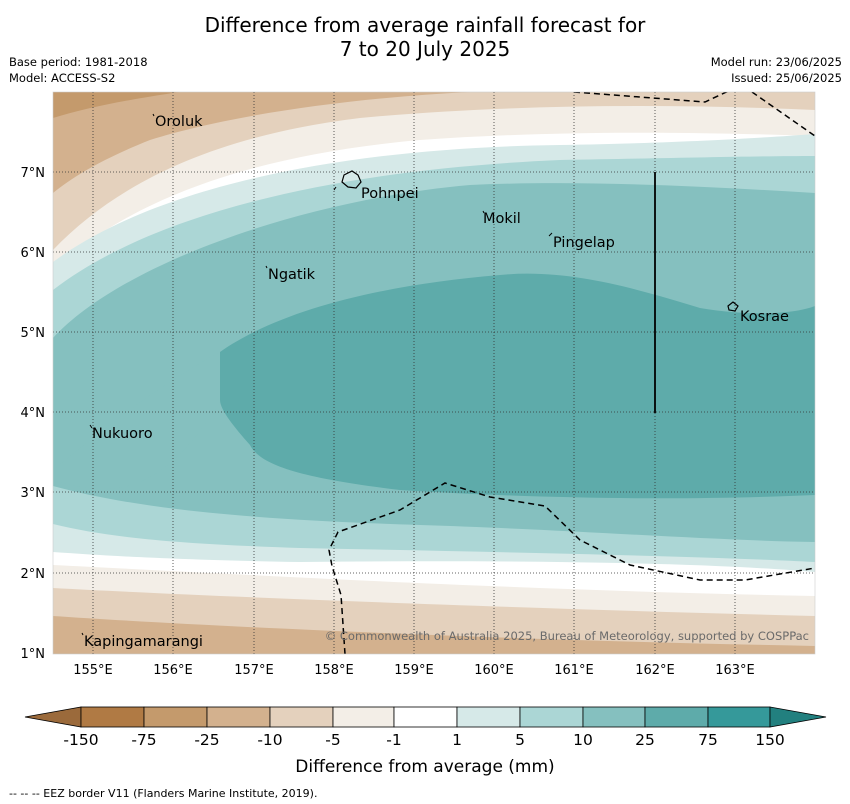 The width and height of the screenshot is (850, 804). What do you see at coordinates (335, 188) in the screenshot?
I see `pohnpei-islet-mark` at bounding box center [335, 188].